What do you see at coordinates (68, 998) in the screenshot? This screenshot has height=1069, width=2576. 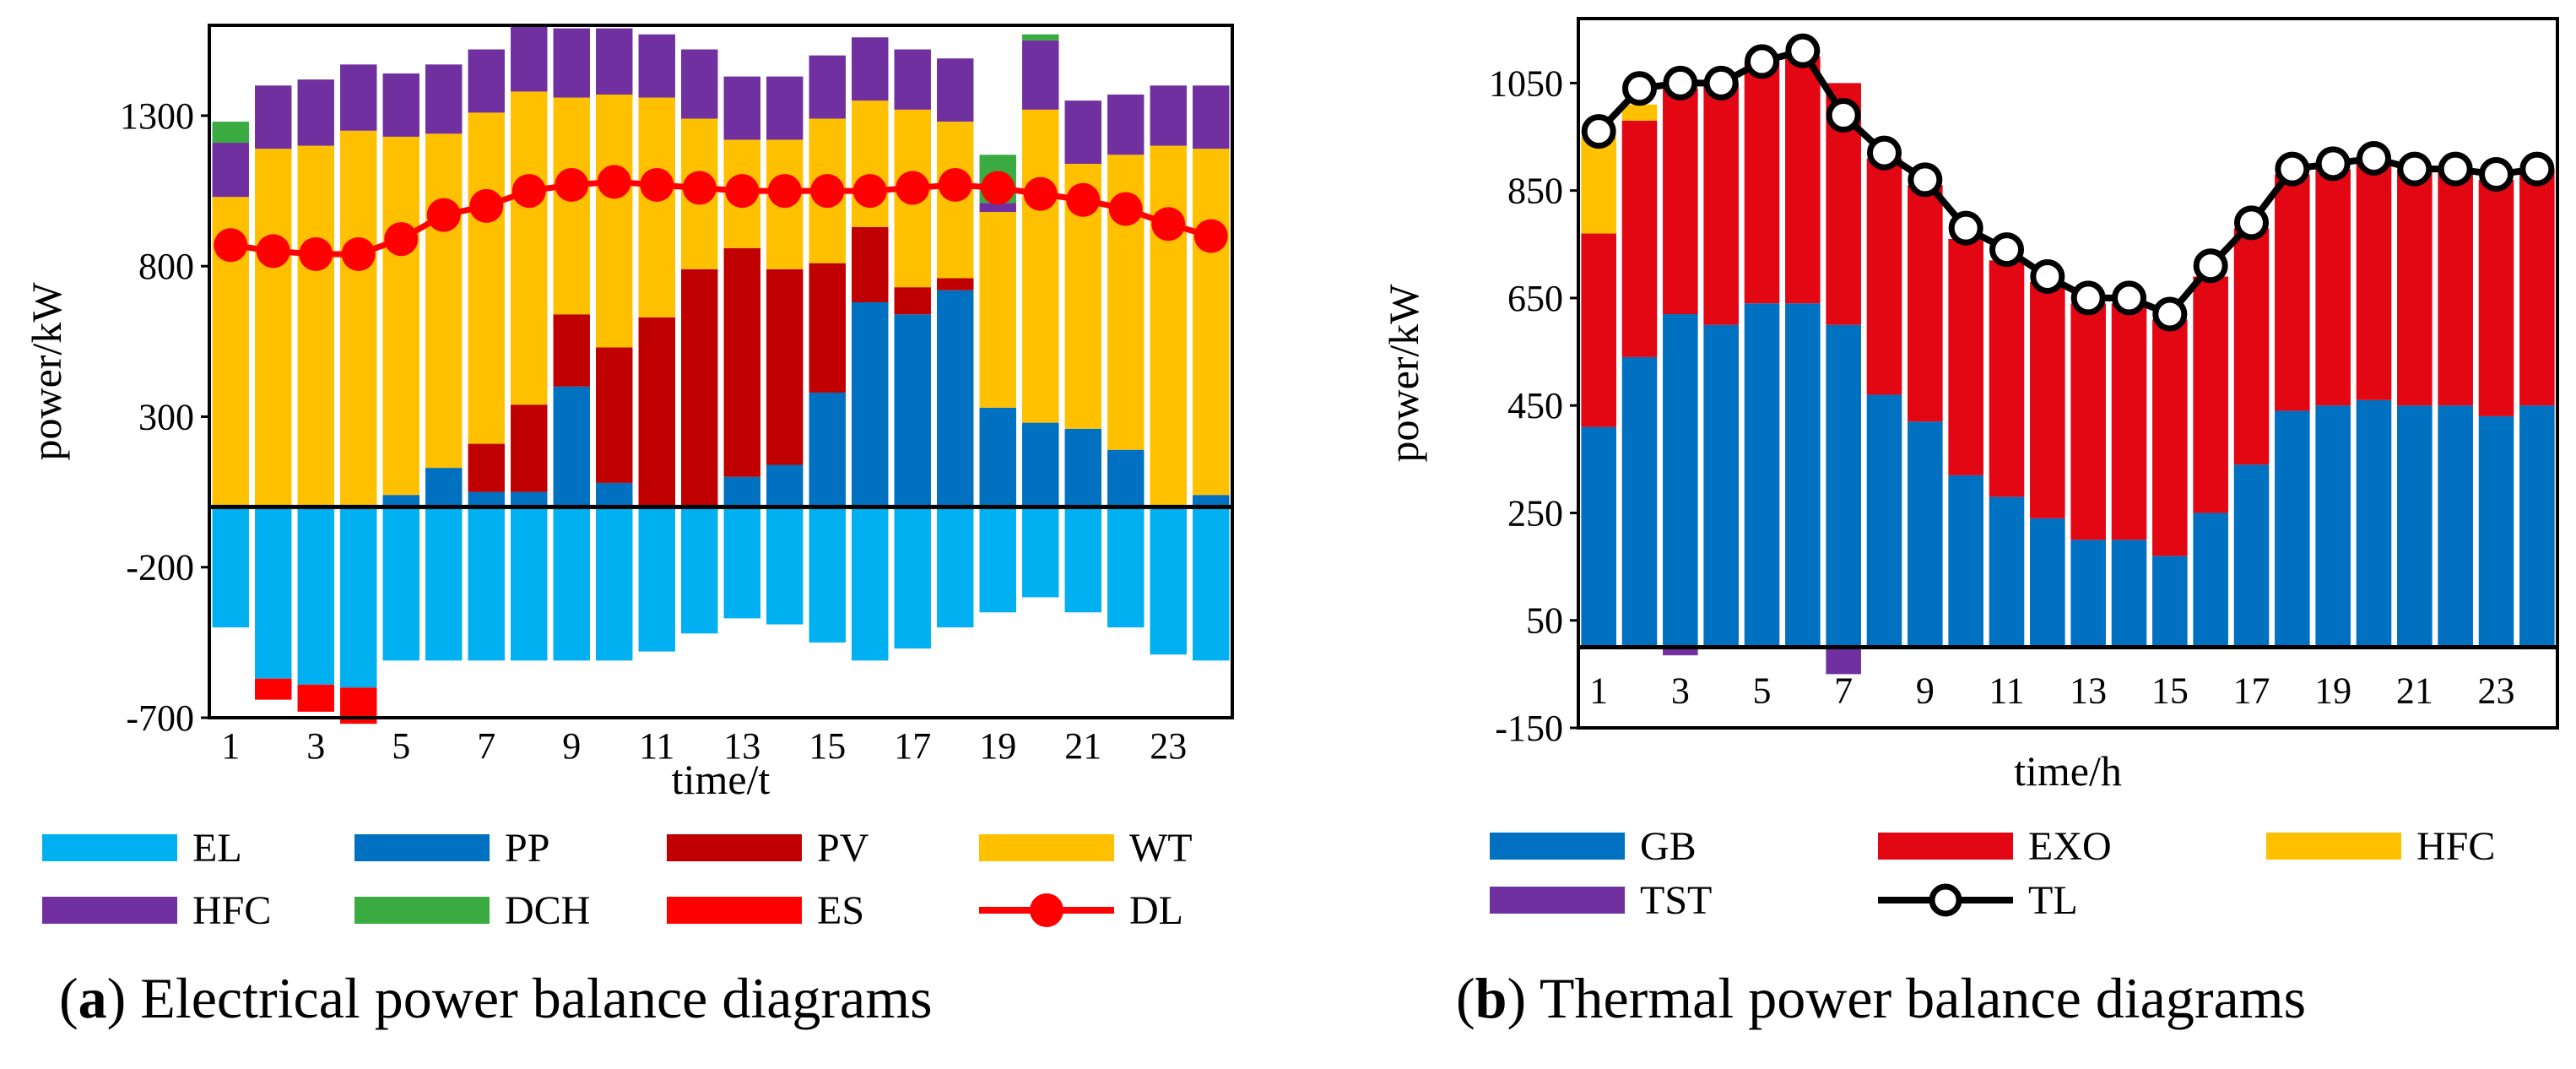 I see `a-caption-paren: (` at bounding box center [68, 998].